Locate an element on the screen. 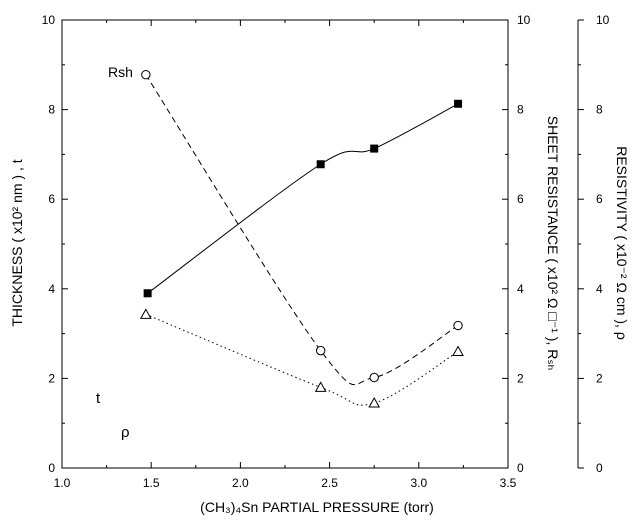 This screenshot has height=522, width=633. y-axis-right-sheet-resistance-title: SHEET RESISTANCE ( x10² Ω □⁻¹ ), Rₛₕ is located at coordinates (553, 243).